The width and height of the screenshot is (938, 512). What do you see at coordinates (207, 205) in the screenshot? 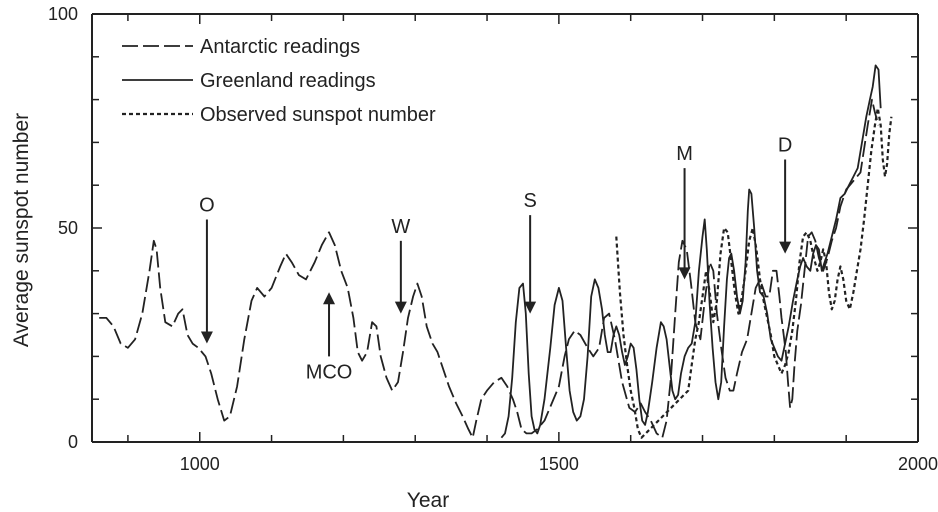
I see `annotation-label: O` at bounding box center [207, 205].